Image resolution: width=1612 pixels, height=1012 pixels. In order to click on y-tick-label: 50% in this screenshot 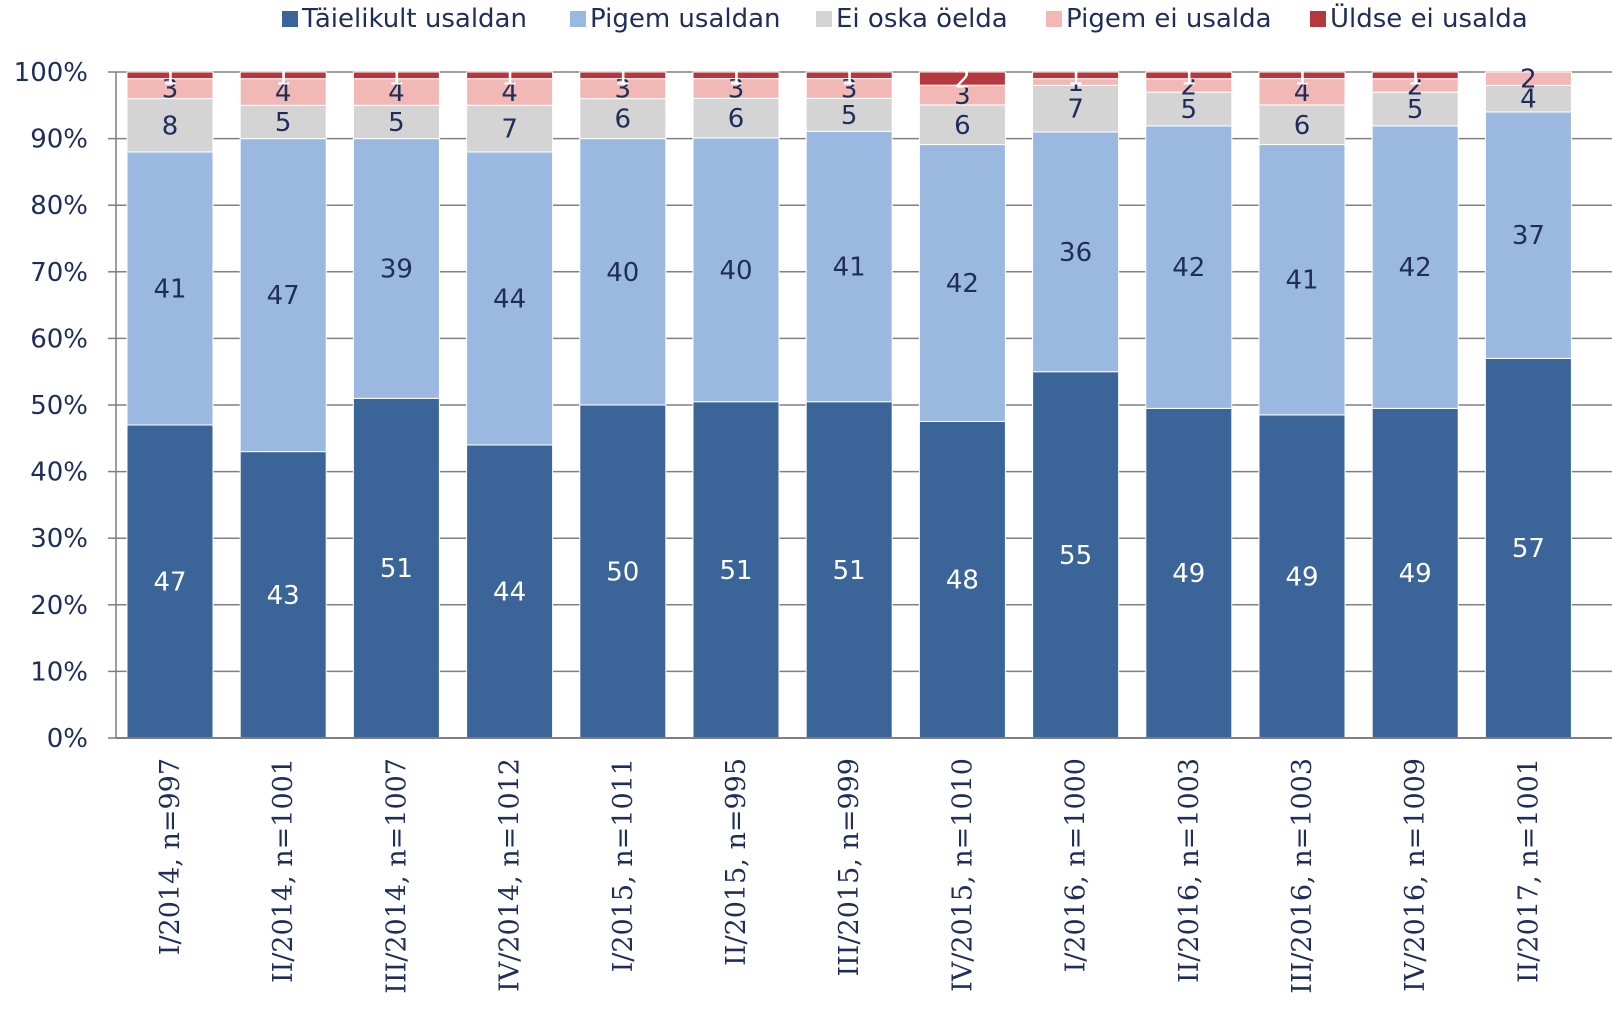, I will do `click(59, 406)`.